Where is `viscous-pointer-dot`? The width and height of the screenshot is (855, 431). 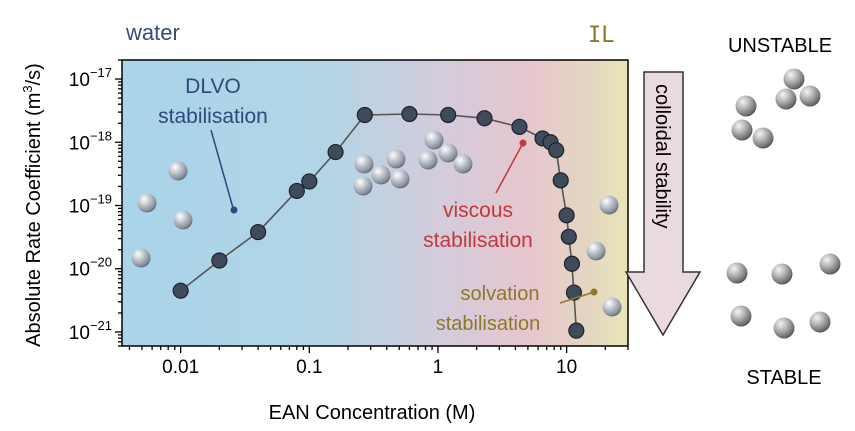
viscous-pointer-dot is located at coordinates (523, 143).